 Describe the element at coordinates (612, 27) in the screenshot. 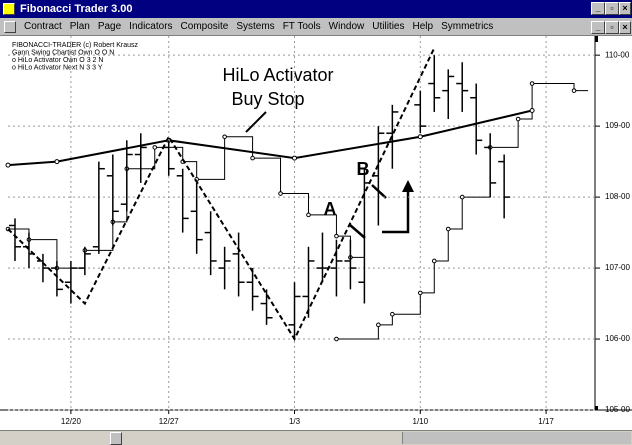

I see `doc-restore: ▫` at that location.